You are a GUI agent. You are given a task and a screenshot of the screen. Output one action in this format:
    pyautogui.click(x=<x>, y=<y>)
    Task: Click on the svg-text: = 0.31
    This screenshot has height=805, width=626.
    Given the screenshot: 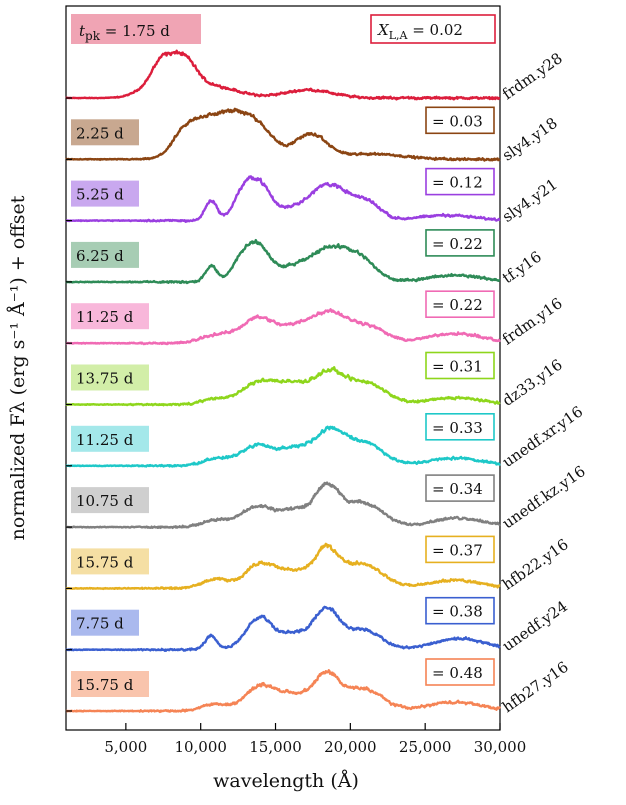 What is the action you would take?
    pyautogui.click(x=457, y=367)
    